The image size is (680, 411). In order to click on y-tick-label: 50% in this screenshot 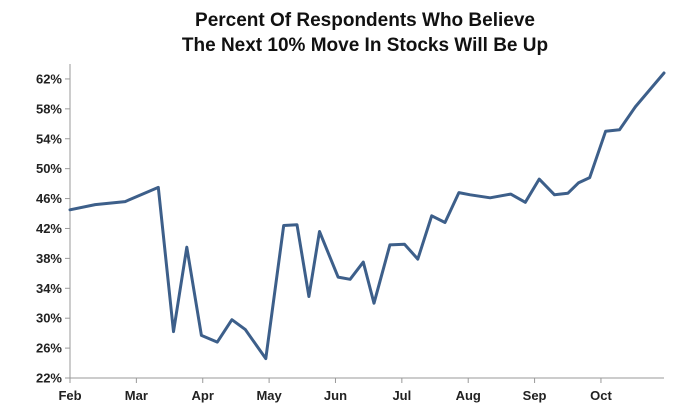, I will do `click(49, 168)`.